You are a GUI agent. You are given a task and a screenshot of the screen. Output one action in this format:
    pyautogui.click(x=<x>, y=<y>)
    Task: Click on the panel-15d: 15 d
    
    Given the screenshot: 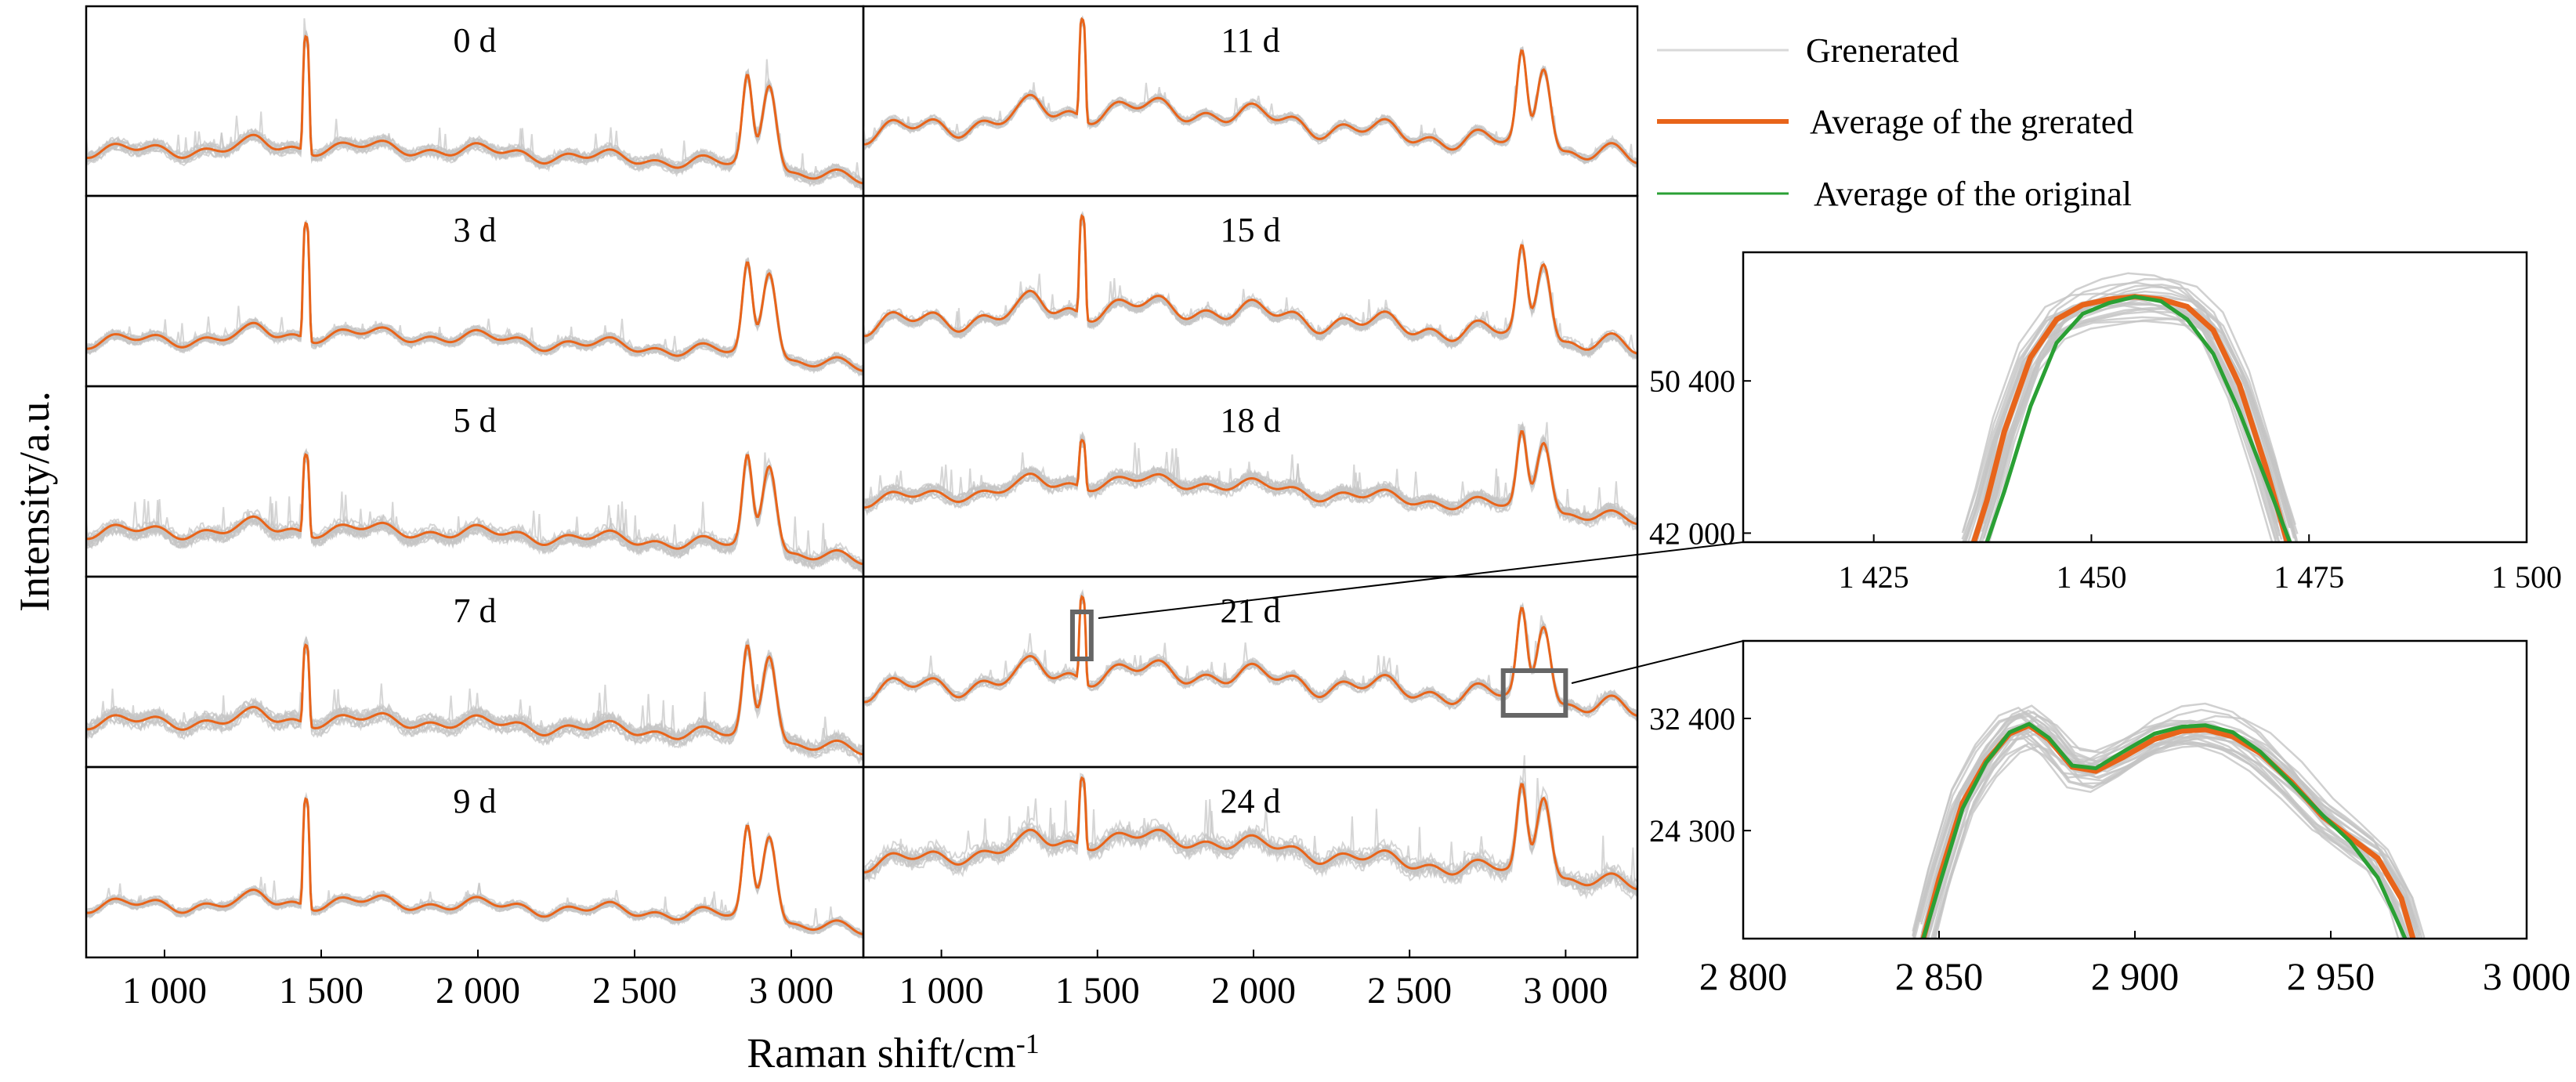 What is the action you would take?
    pyautogui.click(x=1250, y=291)
    